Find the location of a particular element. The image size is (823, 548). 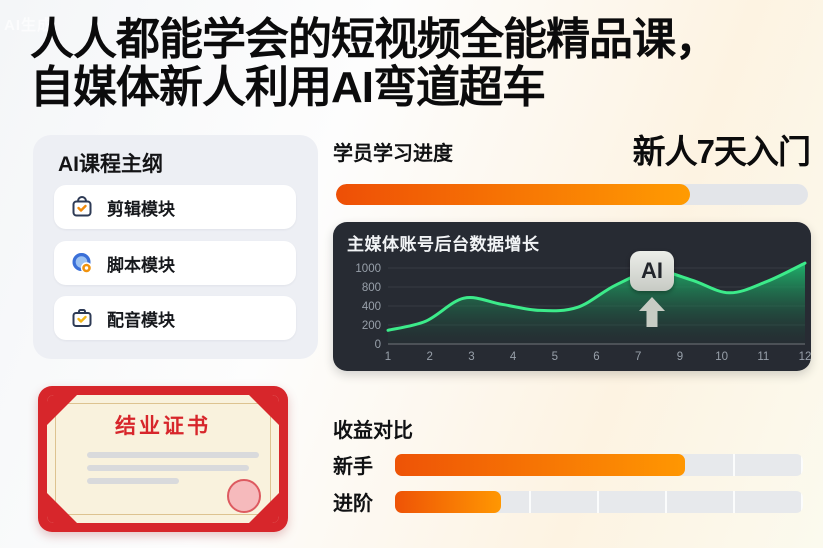

svg-text: 400 is located at coordinates (371, 307).